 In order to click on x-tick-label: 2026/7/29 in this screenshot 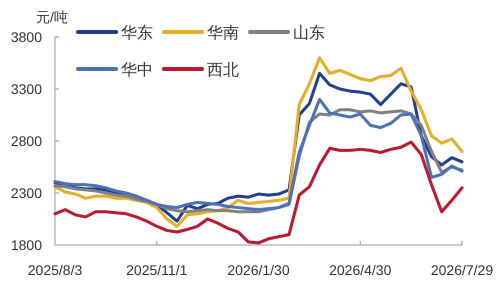, I will do `click(462, 270)`.